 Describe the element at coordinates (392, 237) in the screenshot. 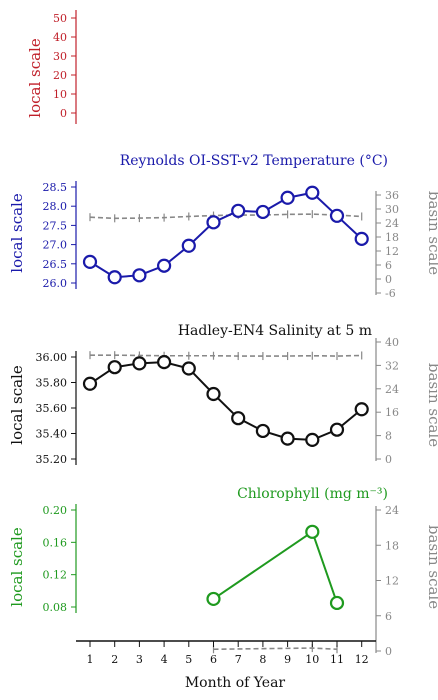

I see `panel-temperature-y2tick-label: 18` at that location.